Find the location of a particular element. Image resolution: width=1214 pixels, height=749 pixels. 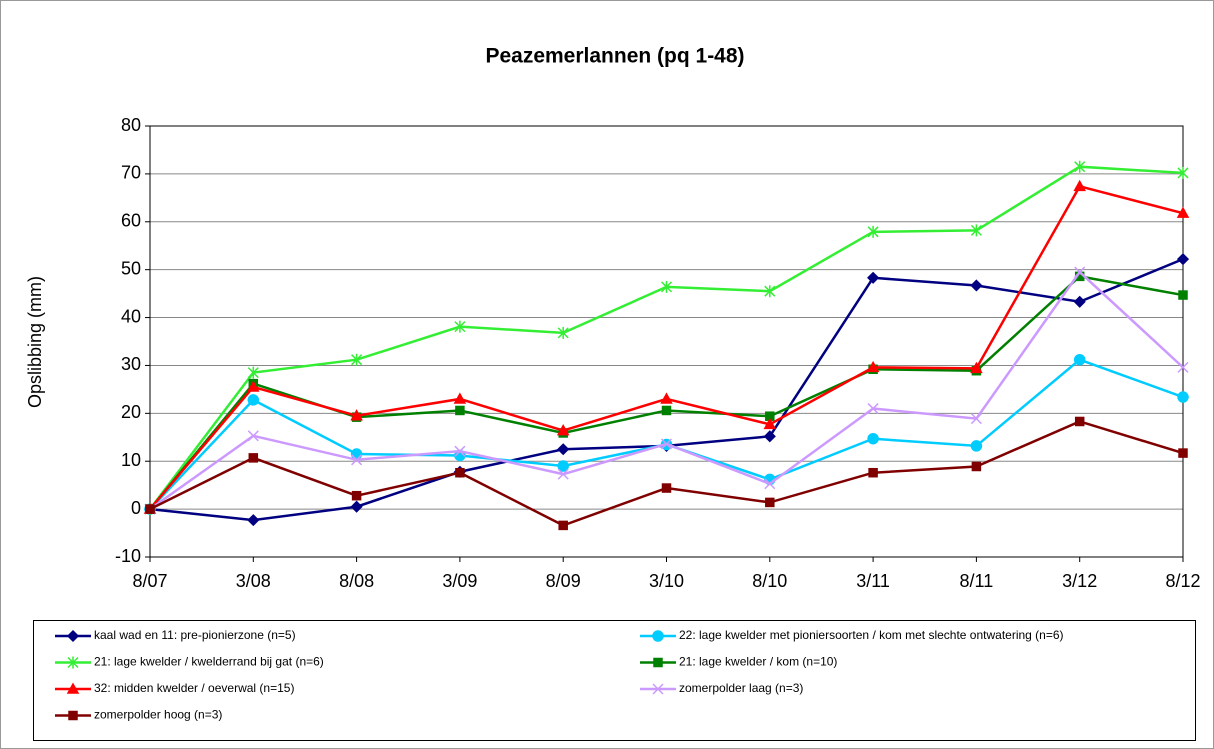

legend-label: kaal wad en 11: pre-pionierzone (n=5) is located at coordinates (195, 635).